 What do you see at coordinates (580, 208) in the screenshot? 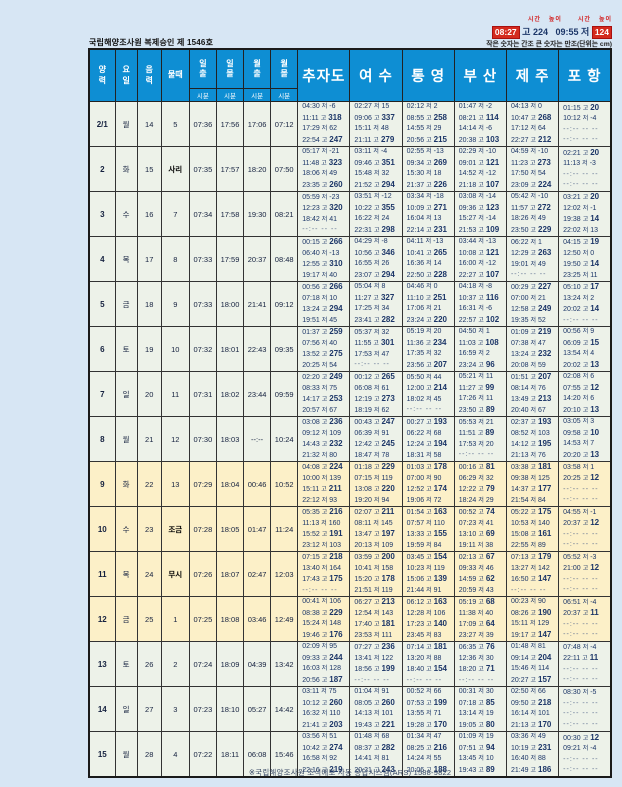
I see `tide-entry: 12:02 저 -1` at bounding box center [580, 208].